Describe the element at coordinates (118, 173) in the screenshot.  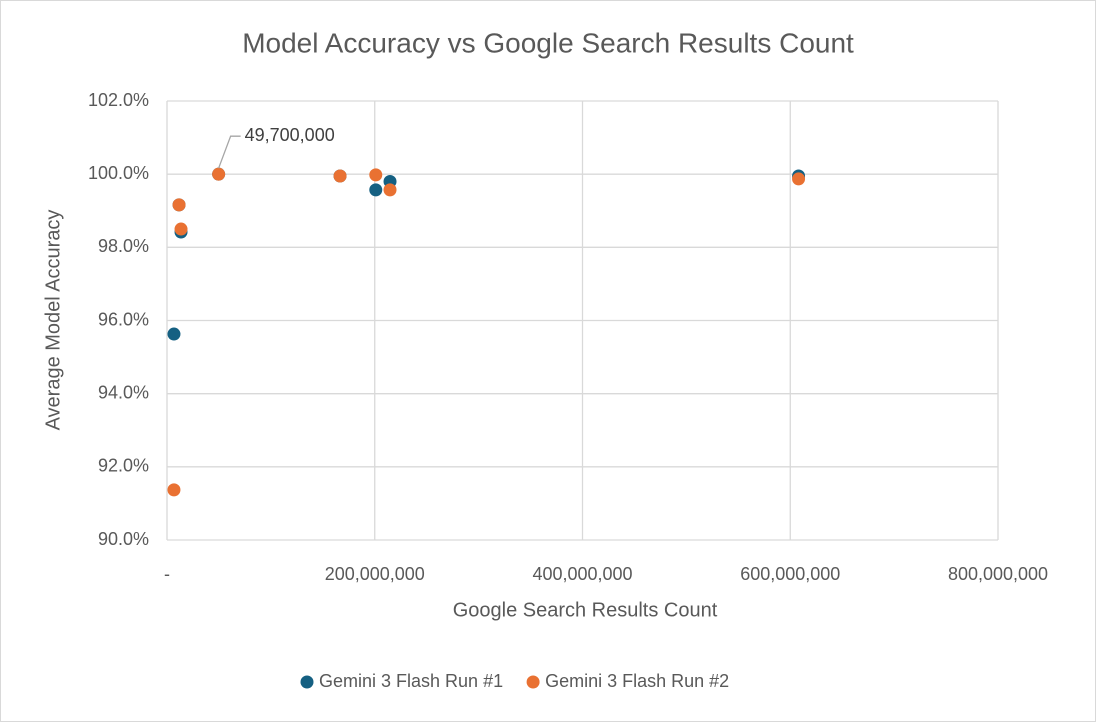
I see `y-tick-label: 100.0%` at that location.